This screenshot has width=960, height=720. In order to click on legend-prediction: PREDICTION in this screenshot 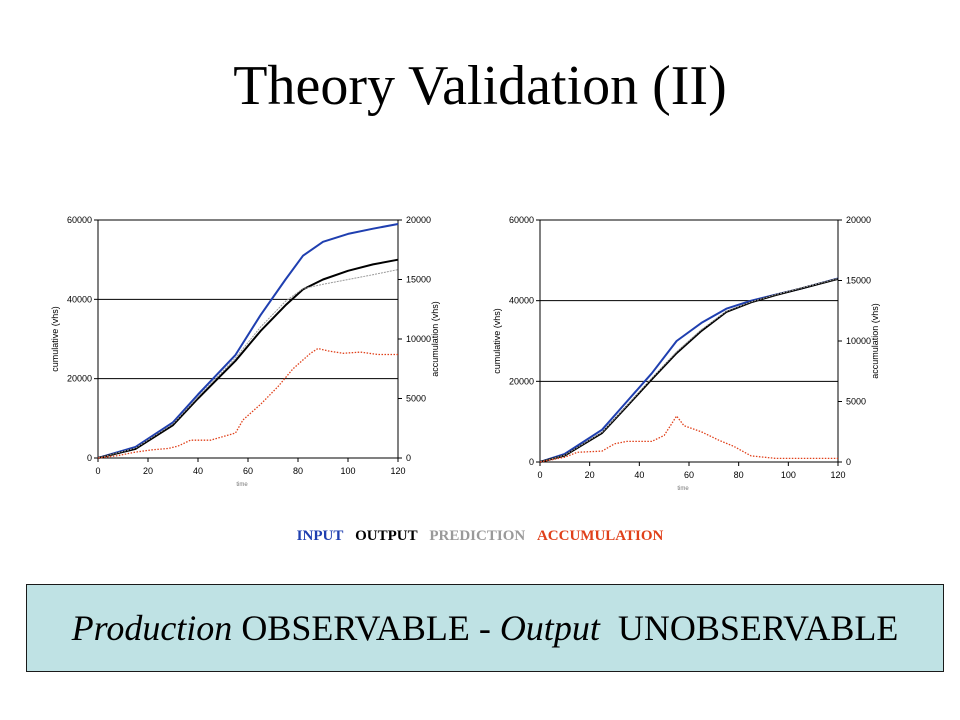, I will do `click(477, 536)`.